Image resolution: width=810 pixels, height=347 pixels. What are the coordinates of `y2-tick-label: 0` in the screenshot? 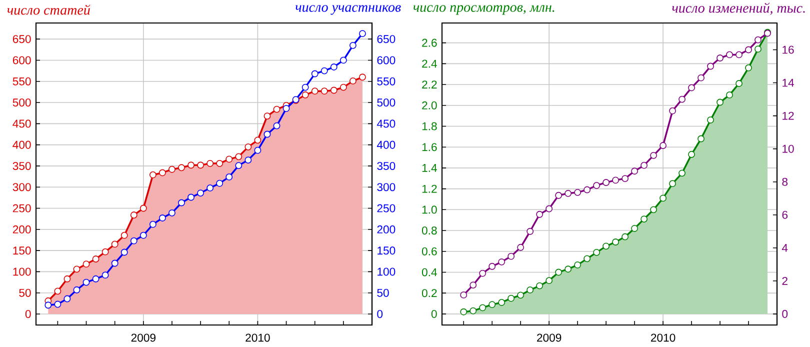 It's located at (785, 314).